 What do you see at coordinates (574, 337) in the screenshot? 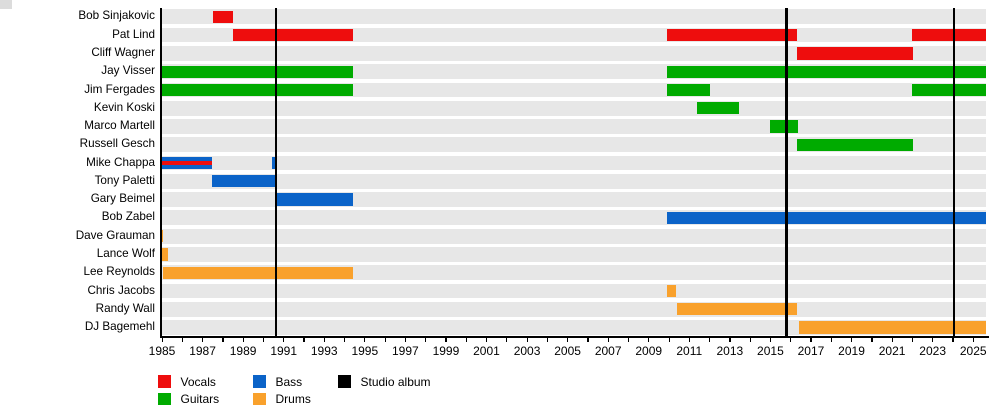
I see `x-axis-line` at bounding box center [574, 337].